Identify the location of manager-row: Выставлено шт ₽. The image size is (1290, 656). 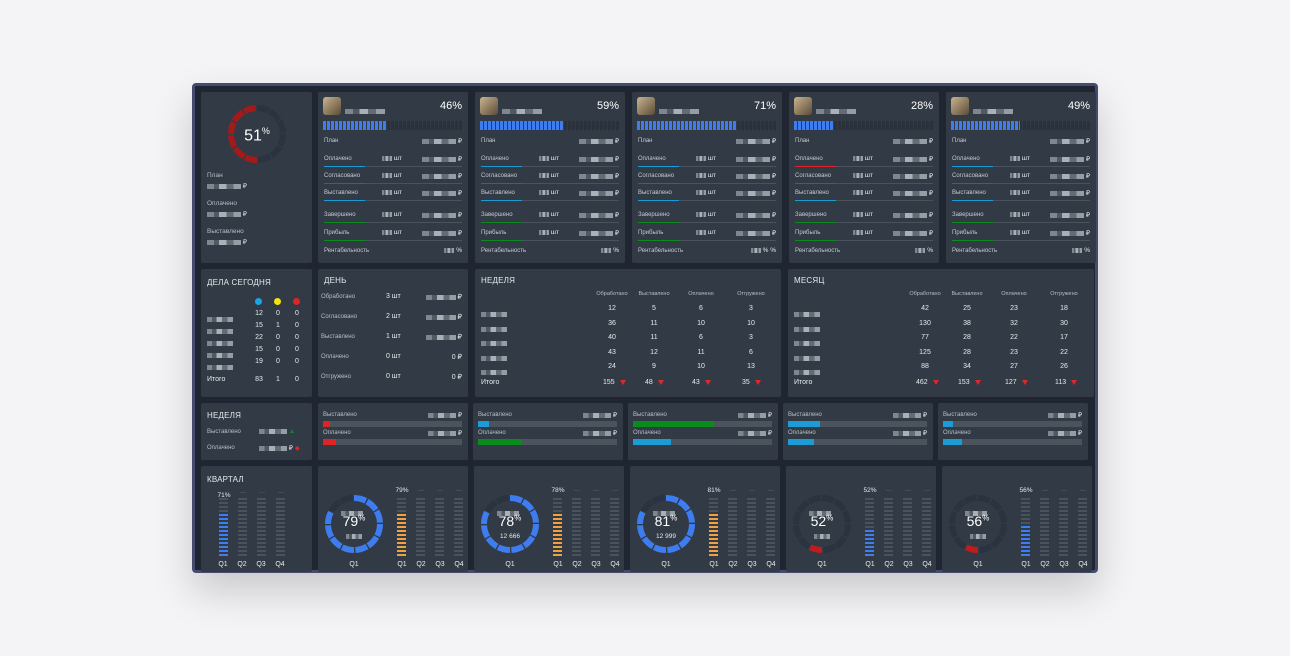
(864, 196).